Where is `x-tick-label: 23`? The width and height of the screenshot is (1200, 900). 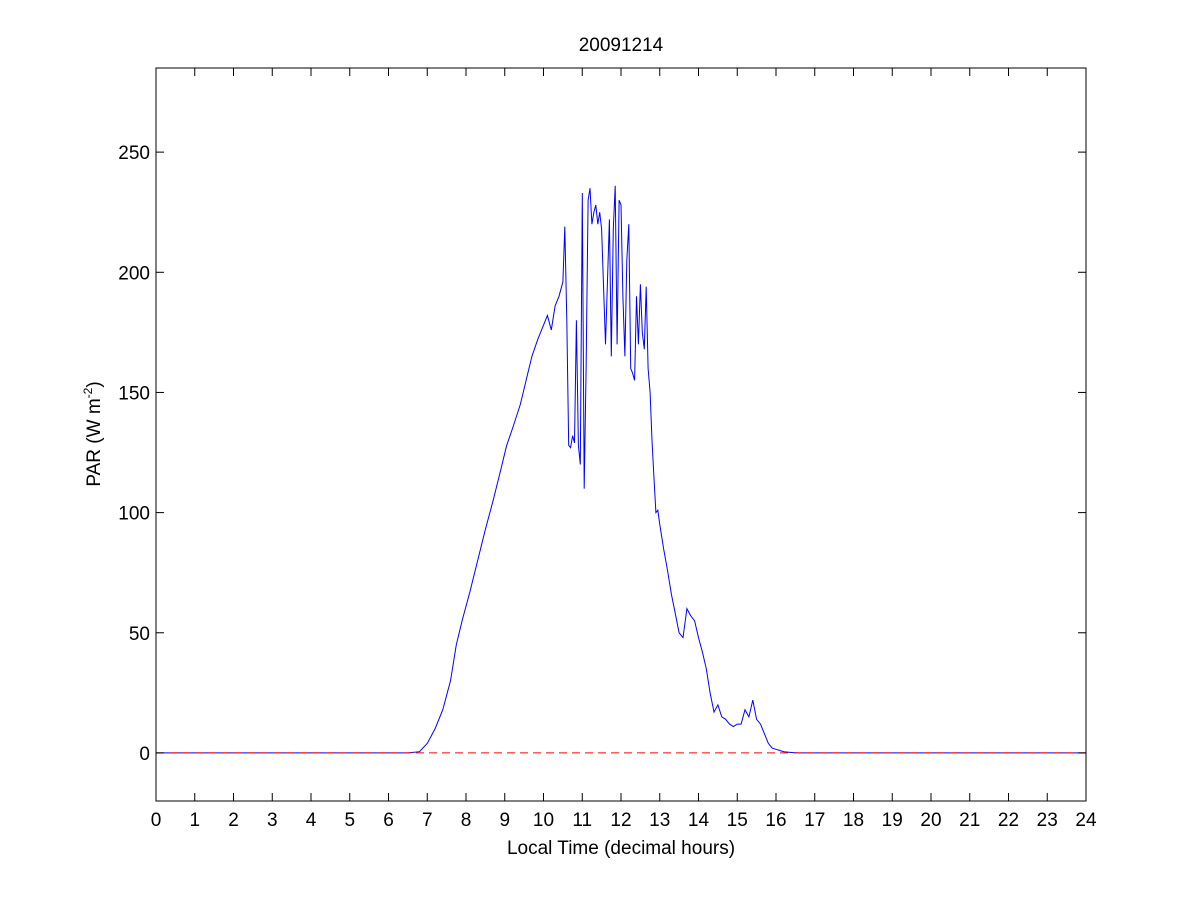
x-tick-label: 23 is located at coordinates (1047, 820).